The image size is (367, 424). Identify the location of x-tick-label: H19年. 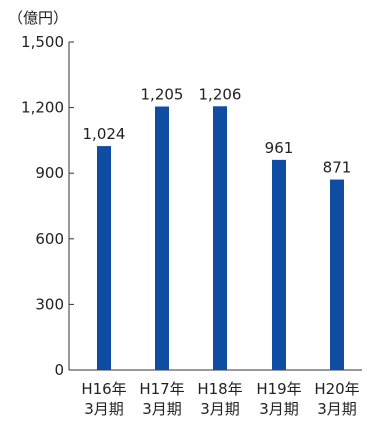
(278, 389).